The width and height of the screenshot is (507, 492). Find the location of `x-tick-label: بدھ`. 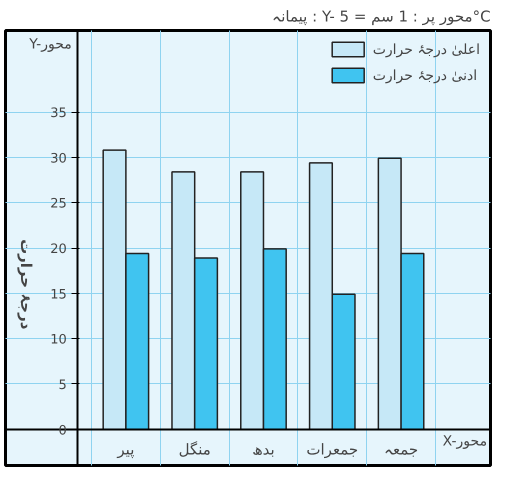

x-tick-label: بدھ is located at coordinates (263, 449).